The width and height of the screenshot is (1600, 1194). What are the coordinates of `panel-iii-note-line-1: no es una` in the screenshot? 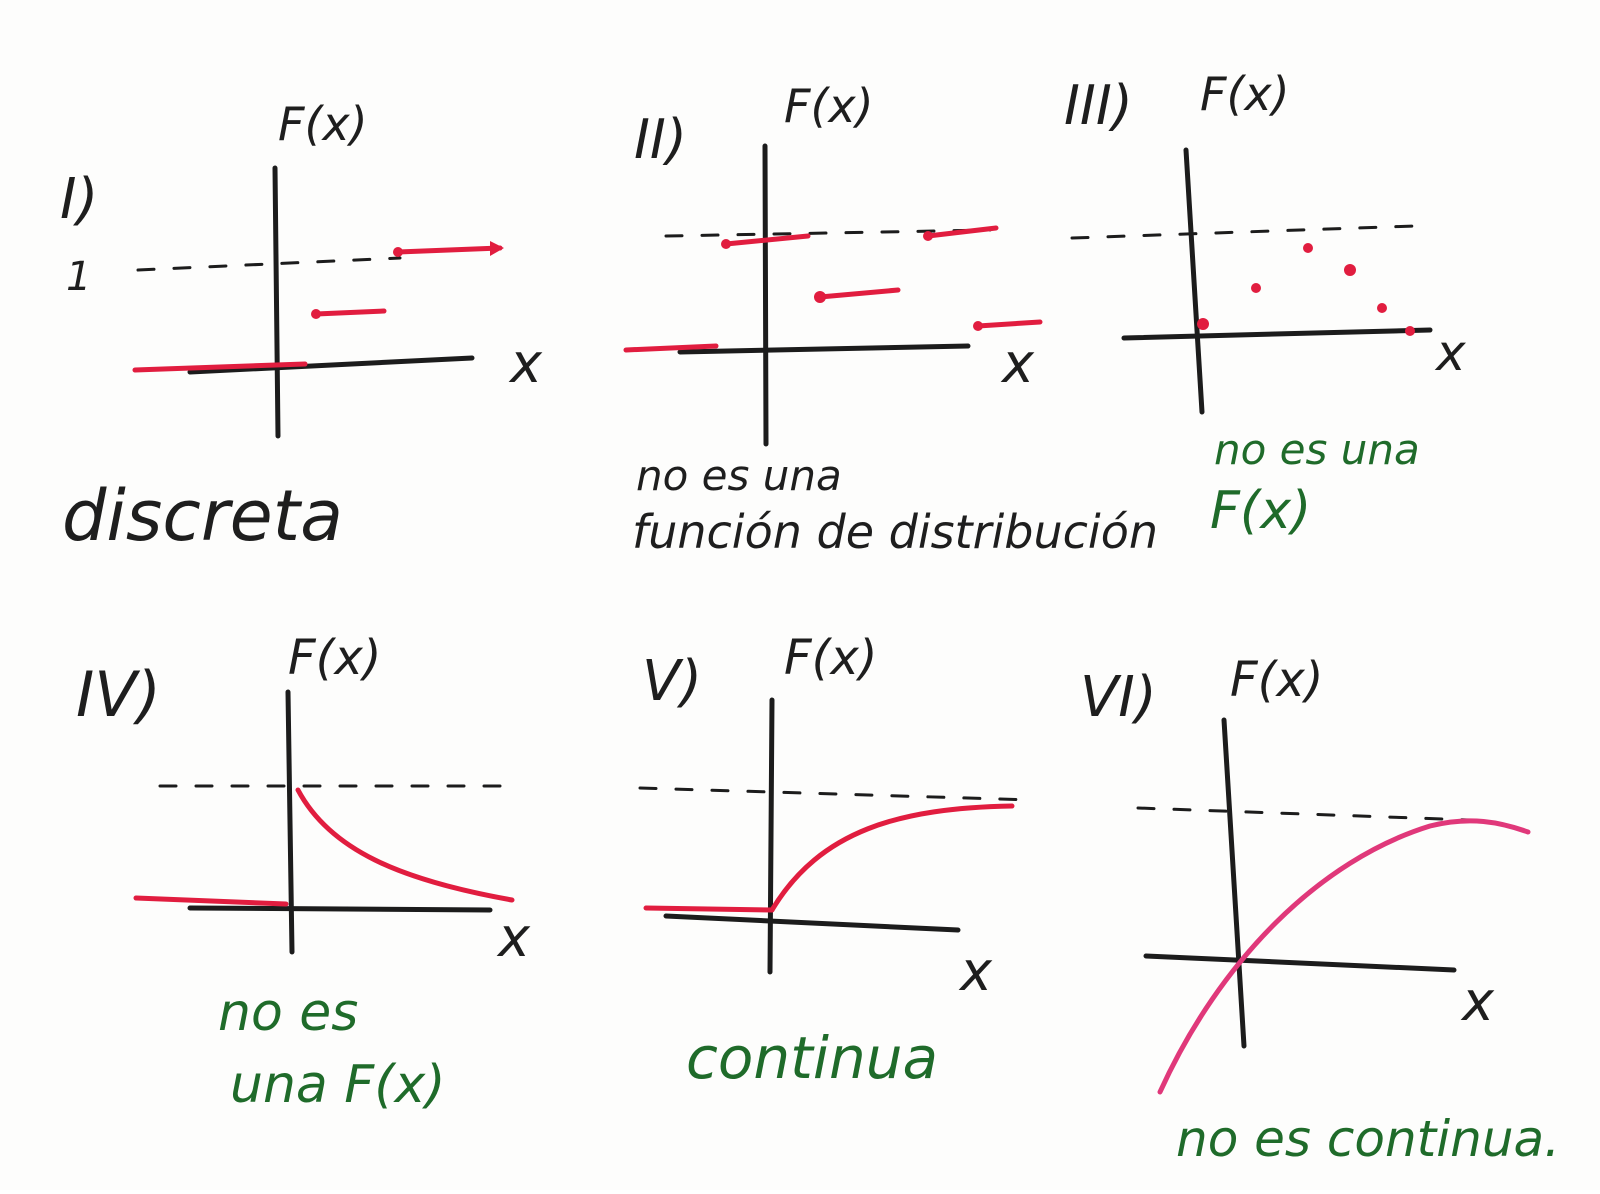 It's located at (1317, 449).